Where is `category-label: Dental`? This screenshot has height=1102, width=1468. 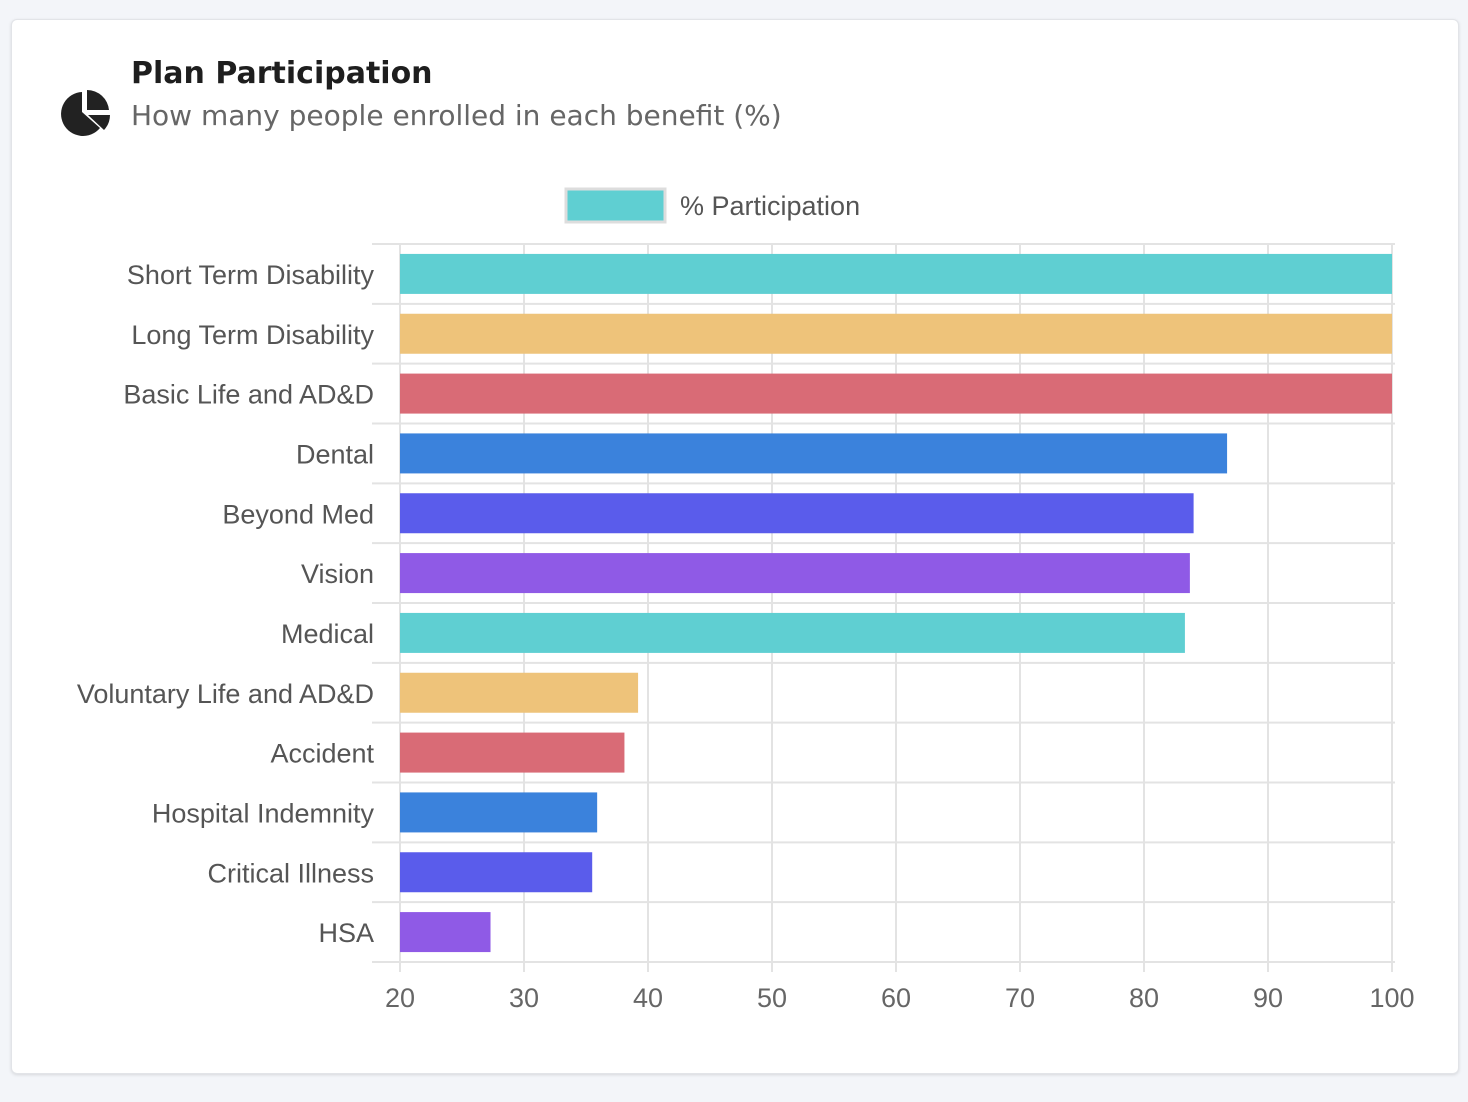
category-label: Dental is located at coordinates (335, 454).